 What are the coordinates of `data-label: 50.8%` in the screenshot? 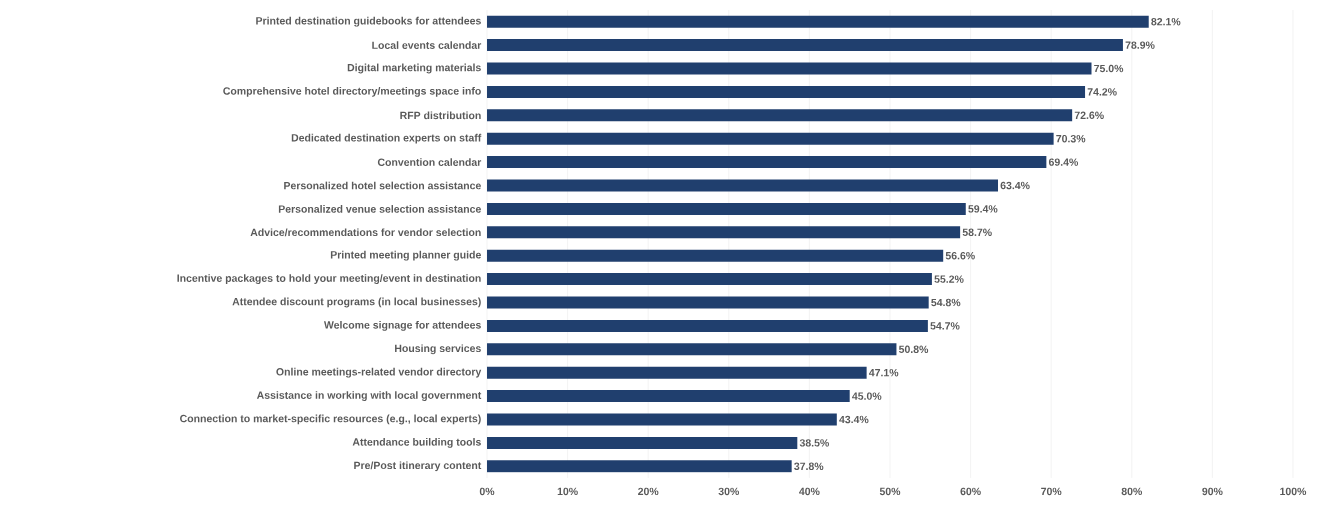 It's located at (913, 349).